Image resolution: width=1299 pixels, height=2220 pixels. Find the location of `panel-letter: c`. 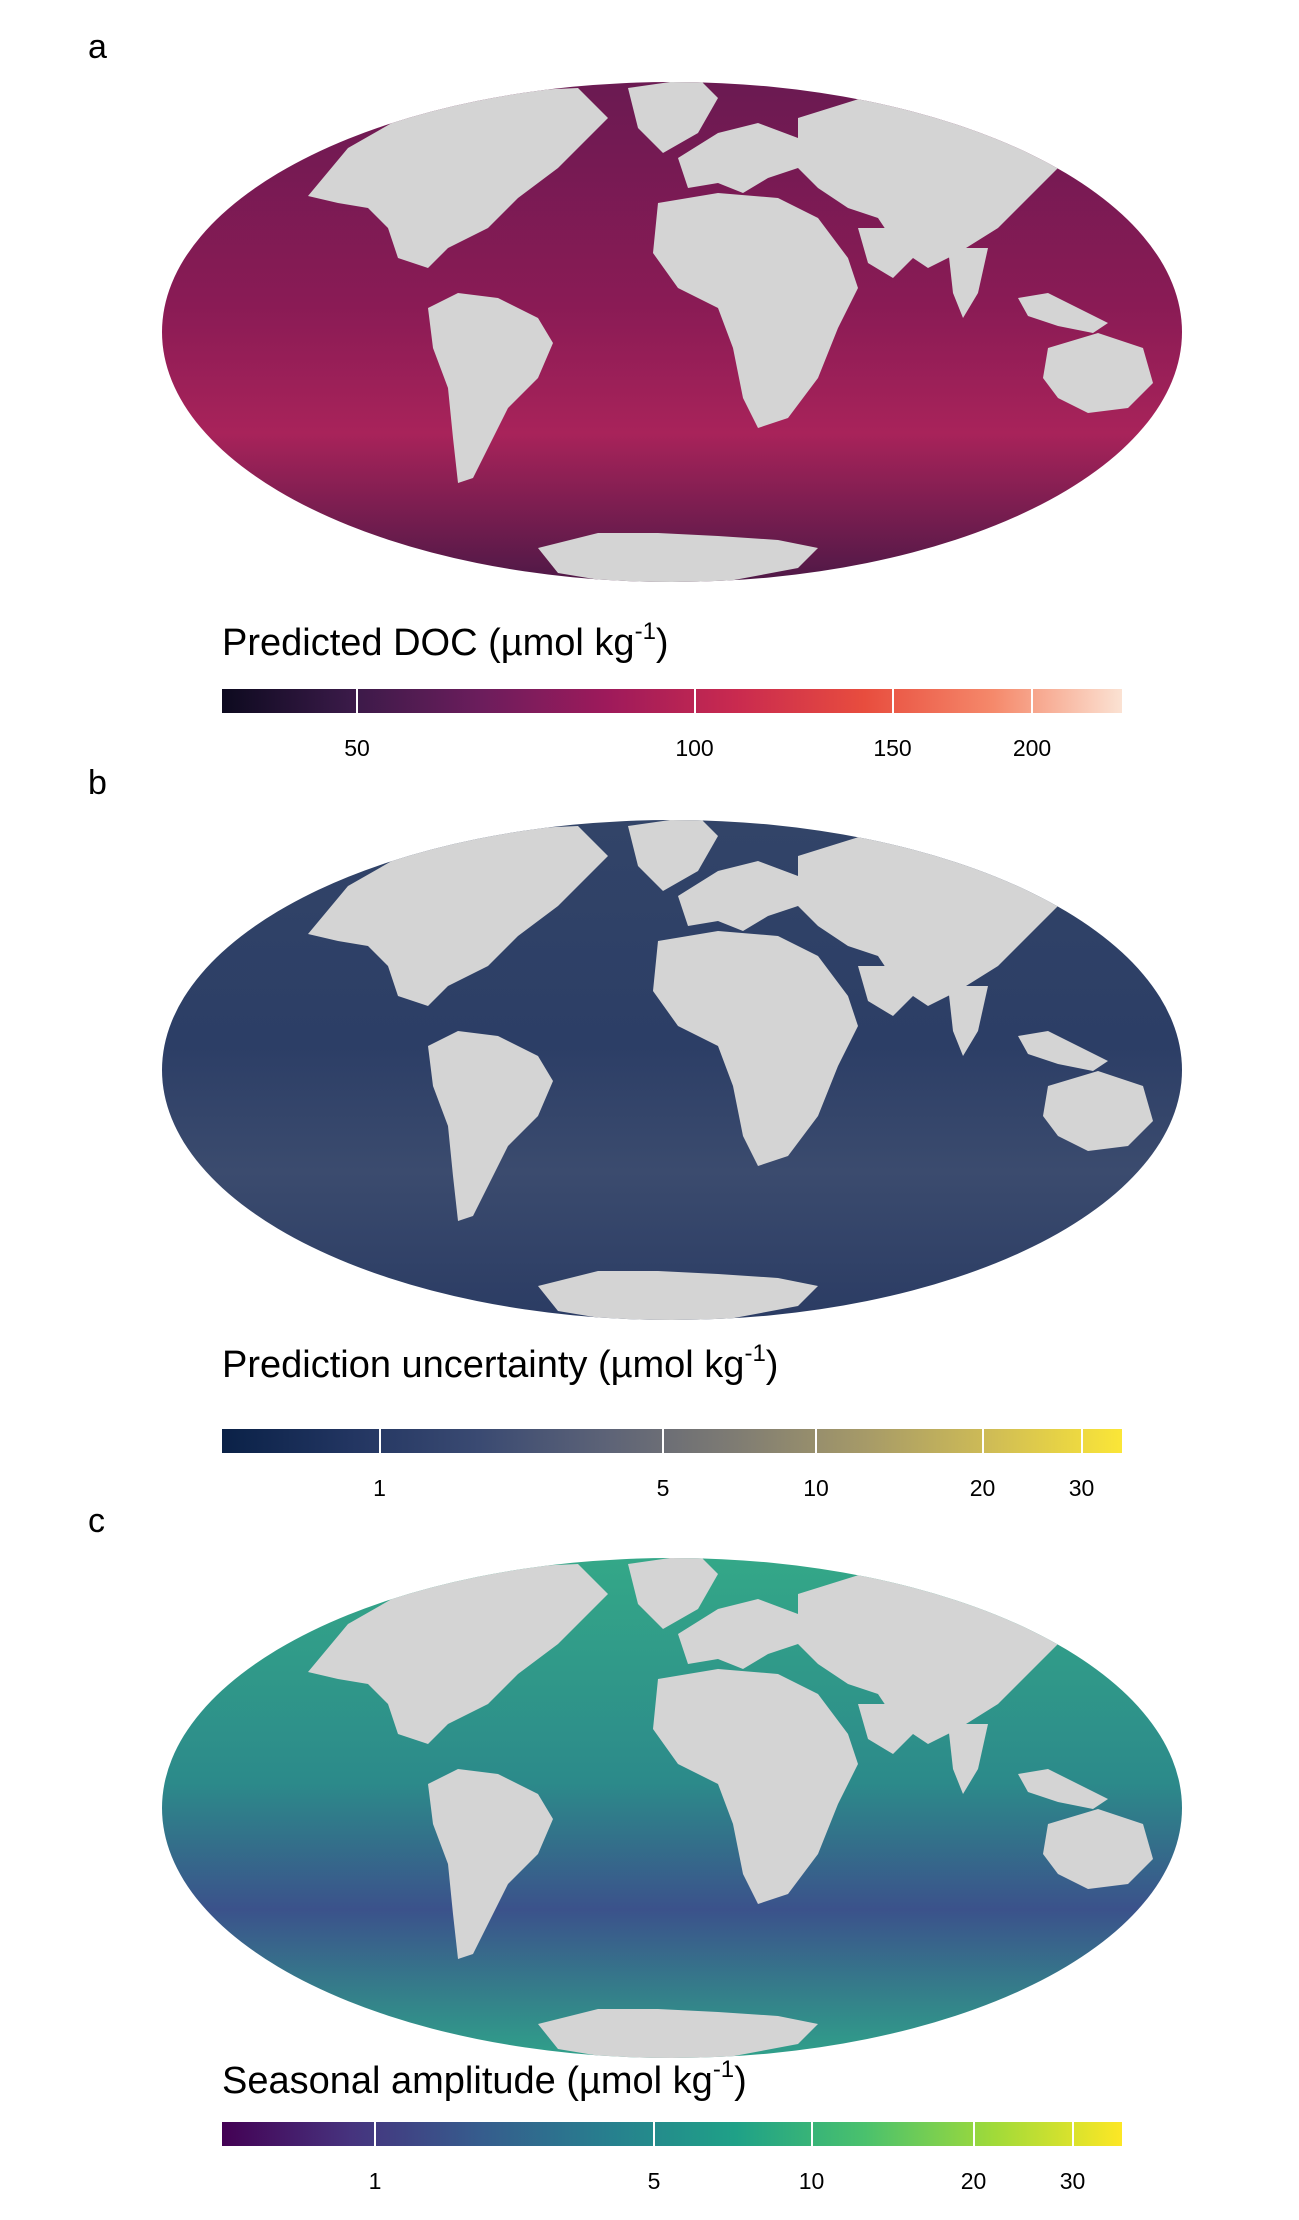

panel-letter: c is located at coordinates (96, 1521).